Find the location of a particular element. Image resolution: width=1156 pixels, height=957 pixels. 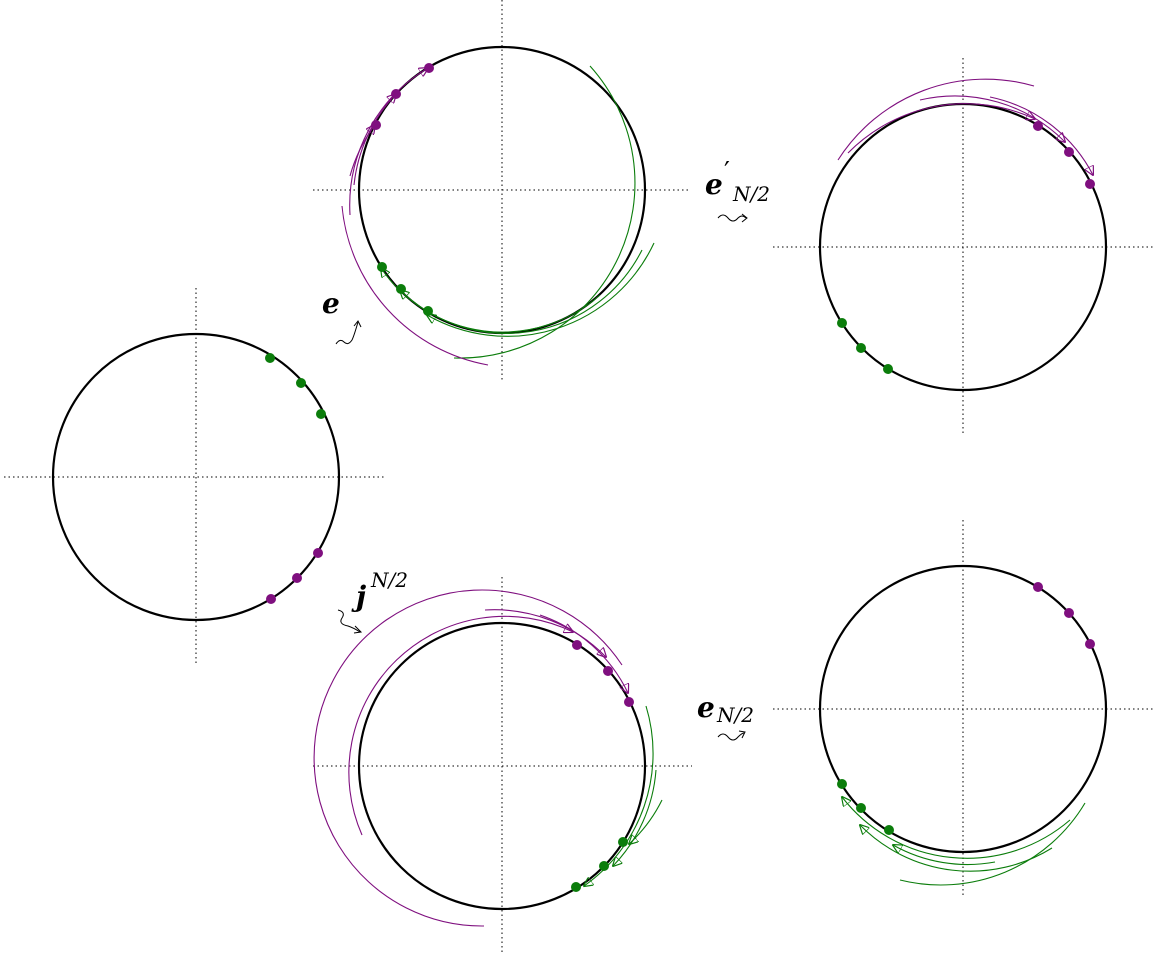

left-circle is located at coordinates (196, 477).